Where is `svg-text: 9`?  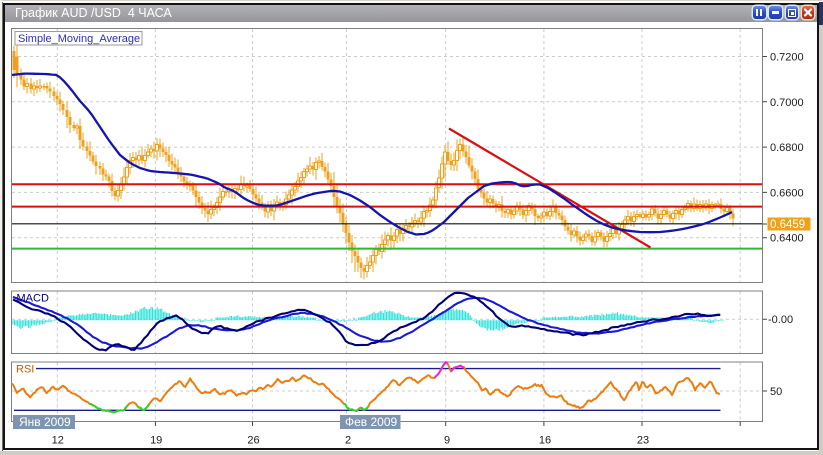
svg-text: 9 is located at coordinates (447, 441).